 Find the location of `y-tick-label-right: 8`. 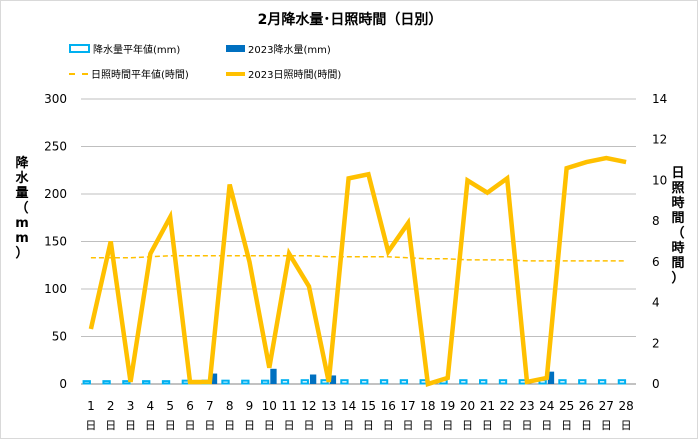

y-tick-label-right: 8 is located at coordinates (656, 221).